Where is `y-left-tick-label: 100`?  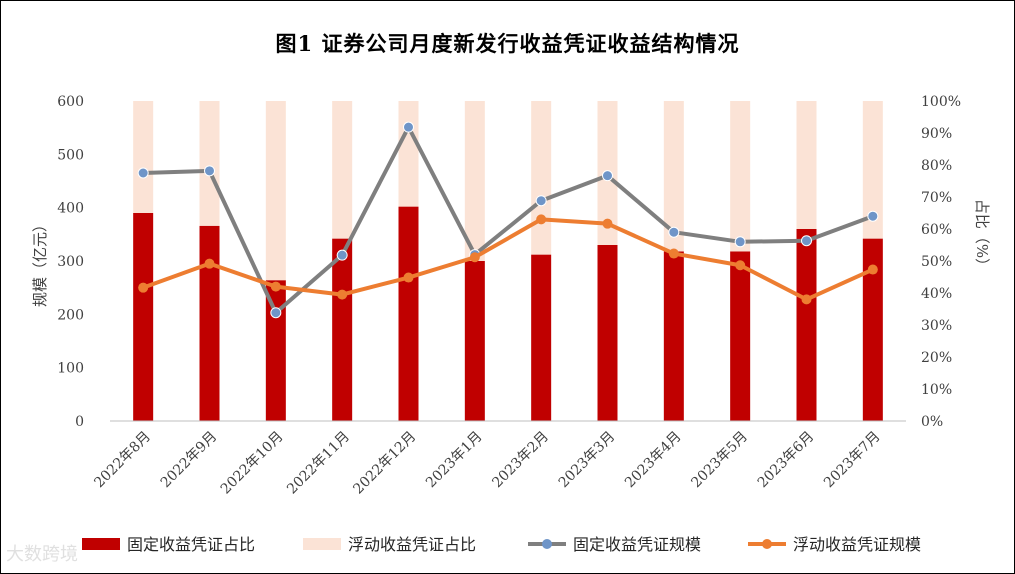 y-left-tick-label: 100 is located at coordinates (70, 369).